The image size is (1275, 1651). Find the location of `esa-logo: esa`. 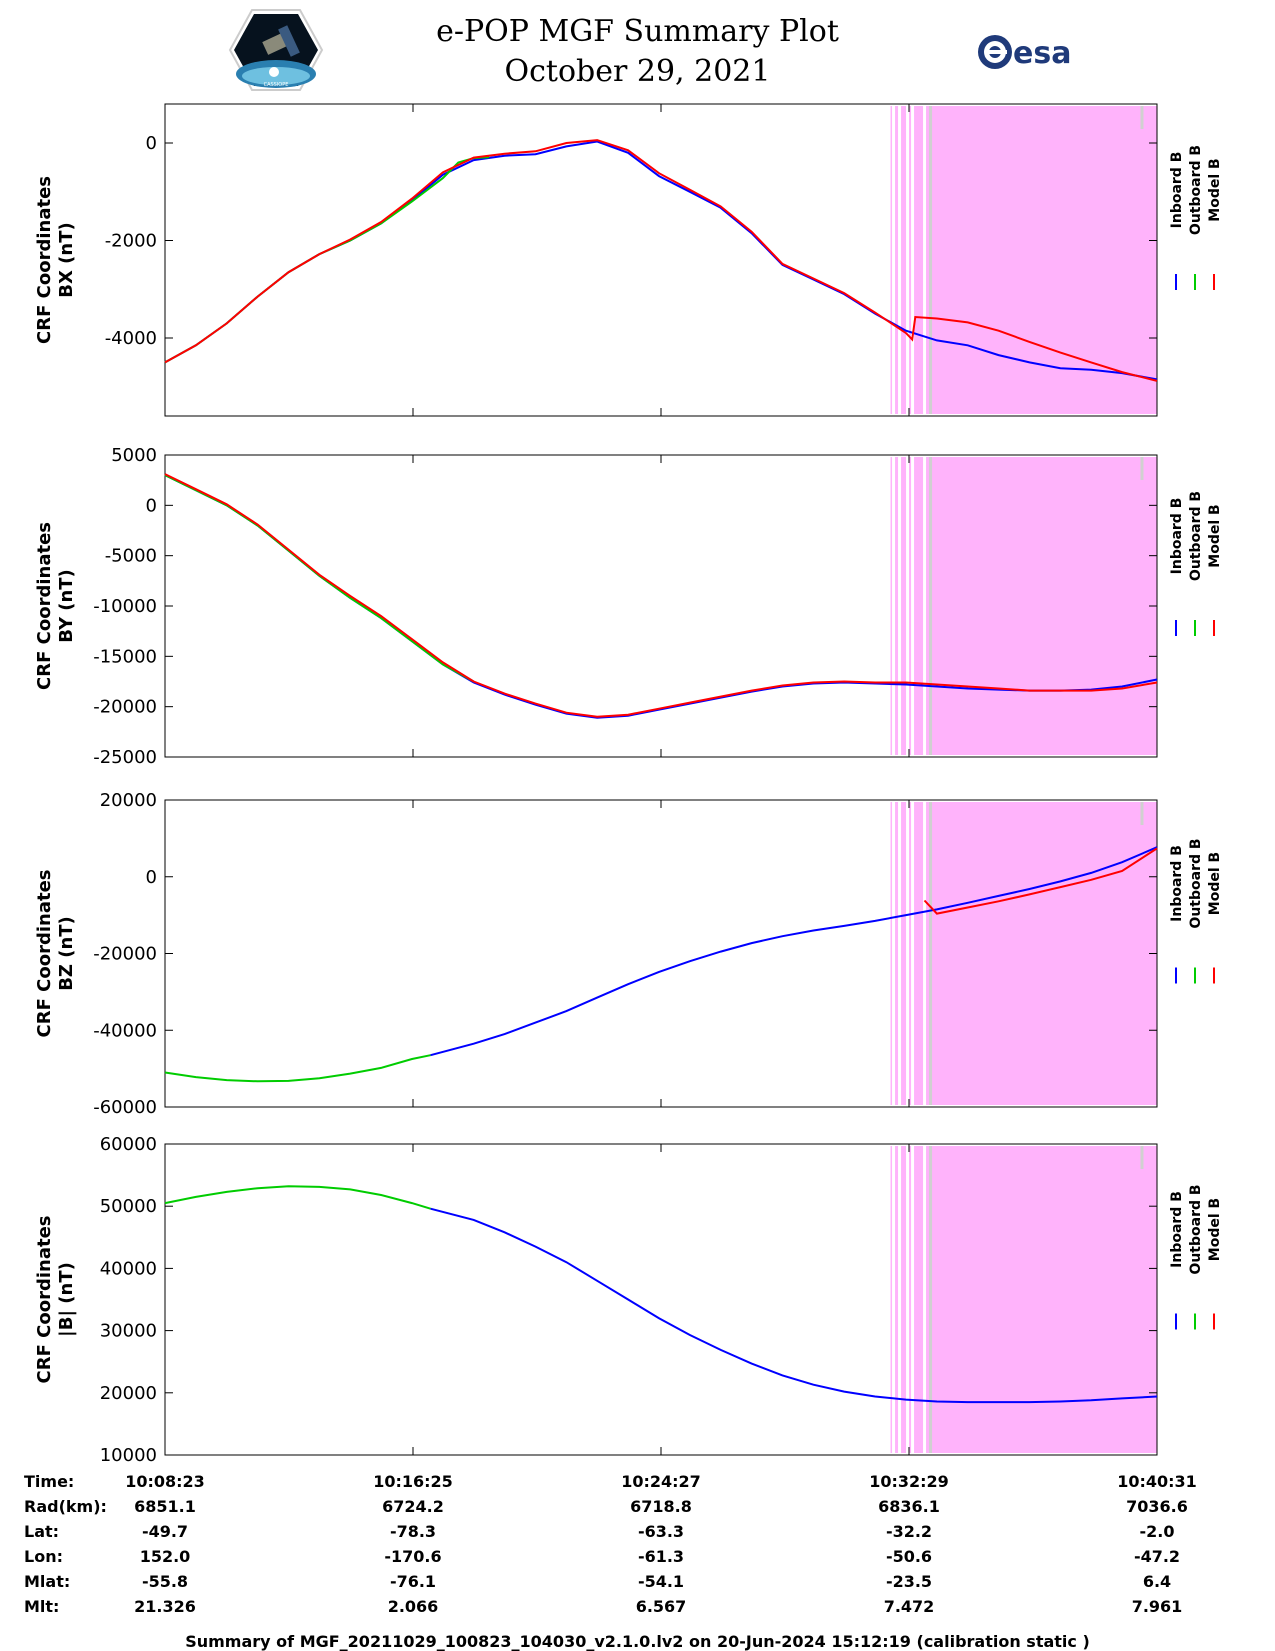

esa-logo: esa is located at coordinates (1030, 54).